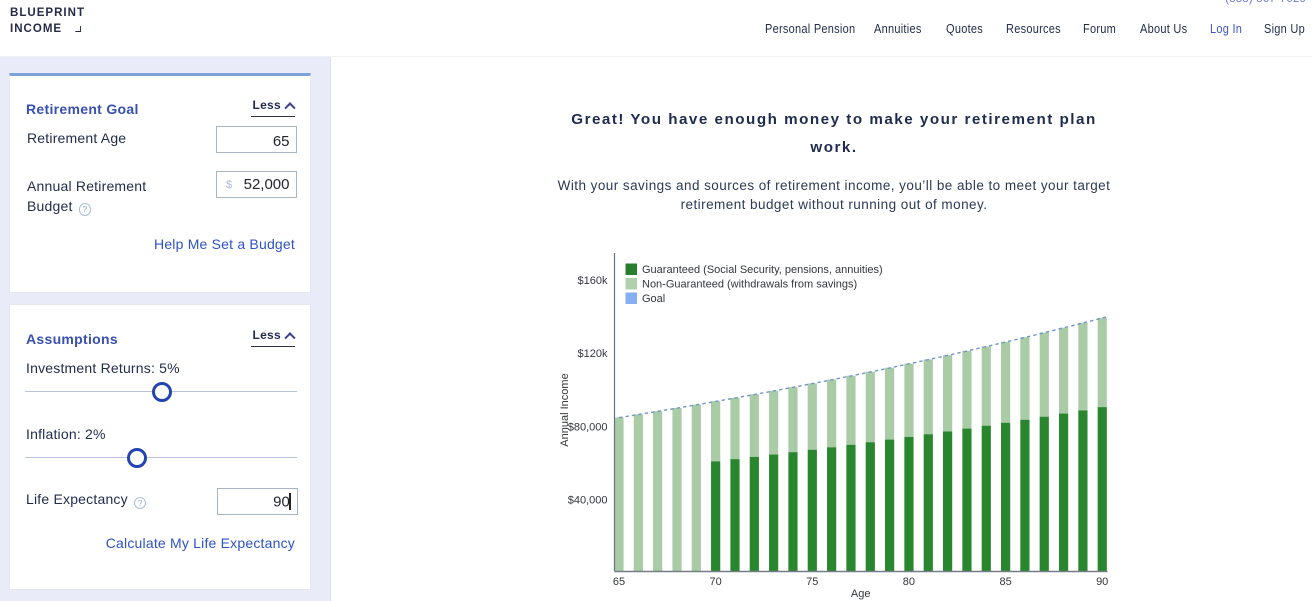 Image resolution: width=1312 pixels, height=601 pixels. What do you see at coordinates (588, 427) in the screenshot?
I see `svg-text: $80,000` at bounding box center [588, 427].